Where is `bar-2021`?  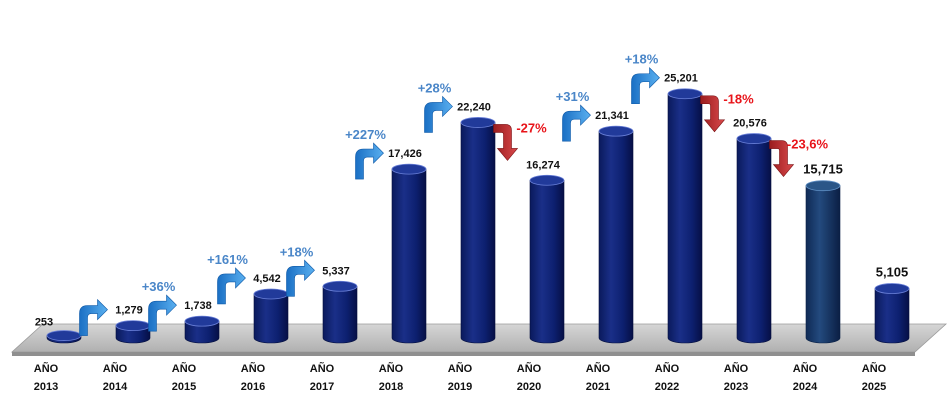 bar-2021 is located at coordinates (616, 234).